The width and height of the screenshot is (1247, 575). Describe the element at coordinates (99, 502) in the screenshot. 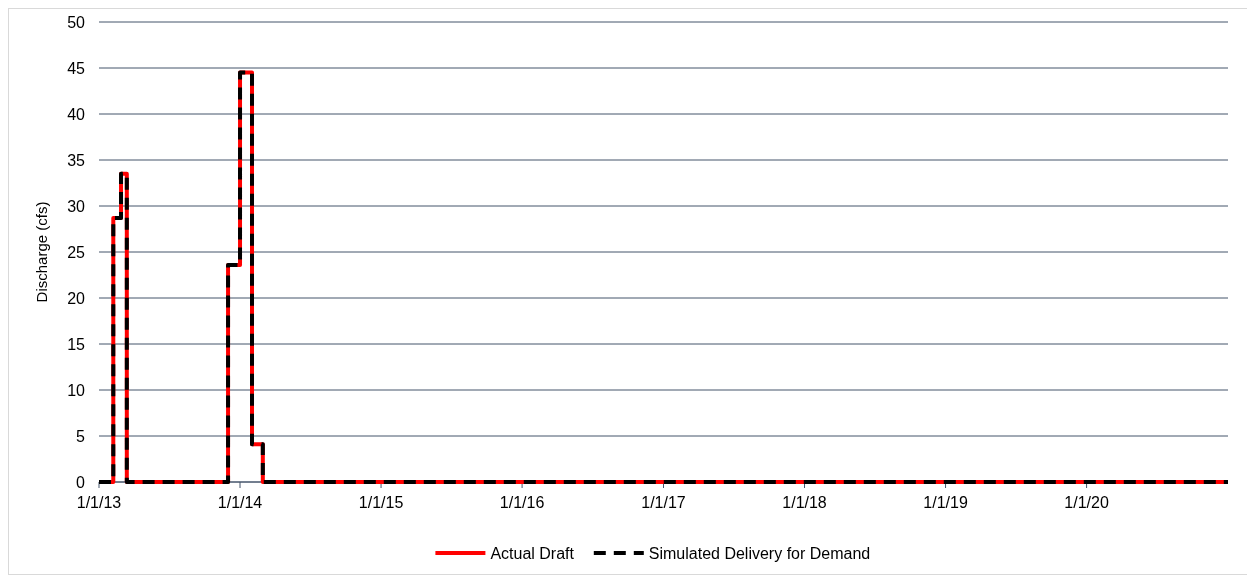

I see `x-tick-label: 1/1/13` at that location.